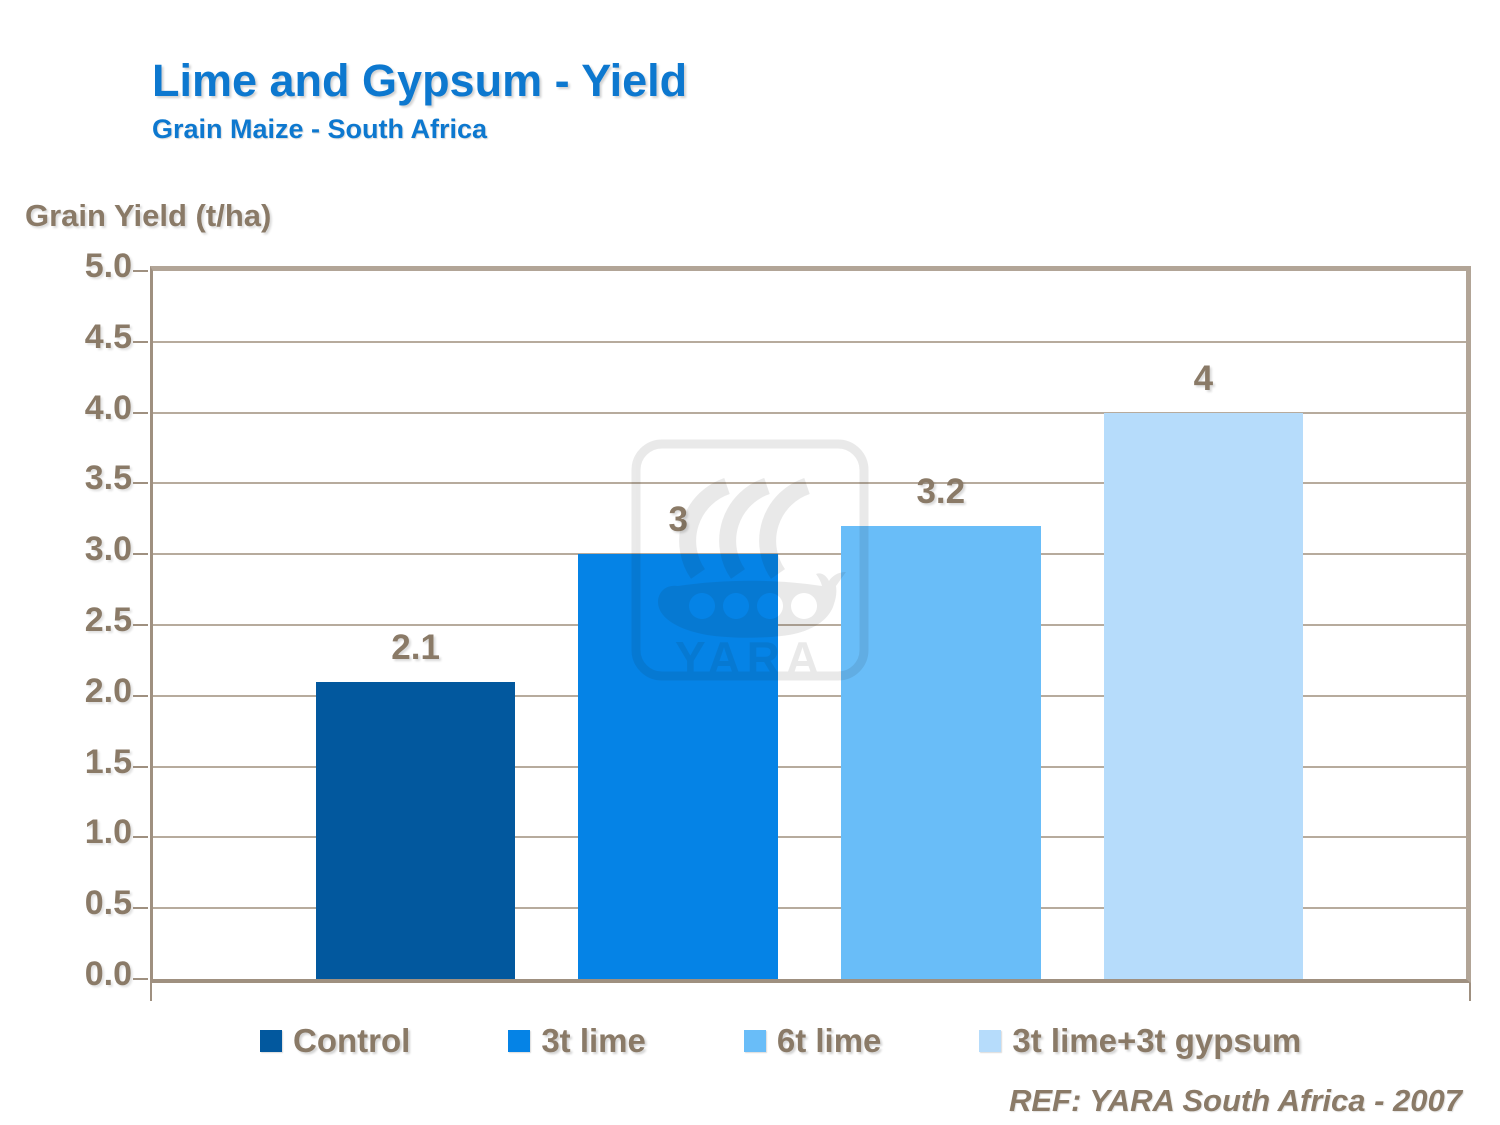  Describe the element at coordinates (320, 129) in the screenshot. I see `chart-subtitle: Grain Maize - South Africa` at that location.